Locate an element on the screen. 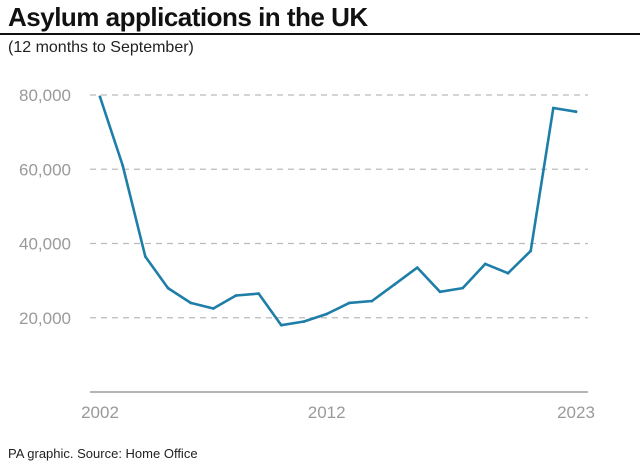 This screenshot has height=467, width=640. source-note: PA graphic. Source: Home Office is located at coordinates (103, 453).